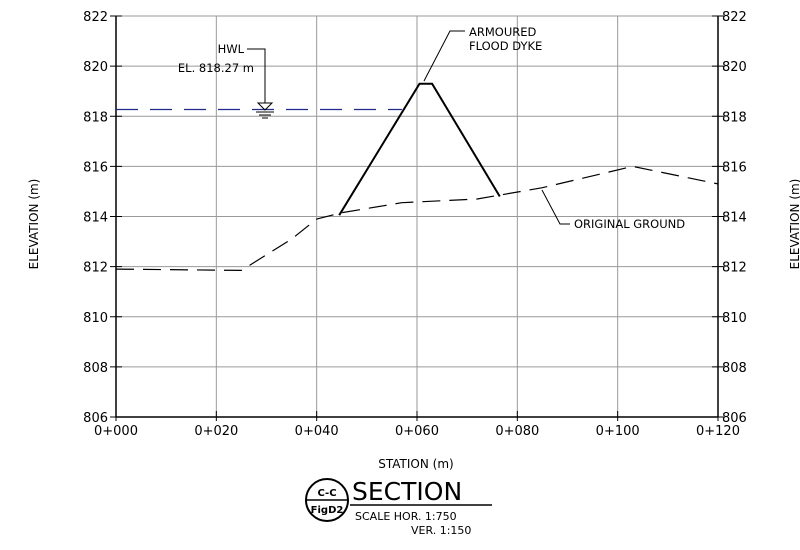 The image size is (800, 550). I want to click on y-tick-label-left: 808, so click(95, 368).